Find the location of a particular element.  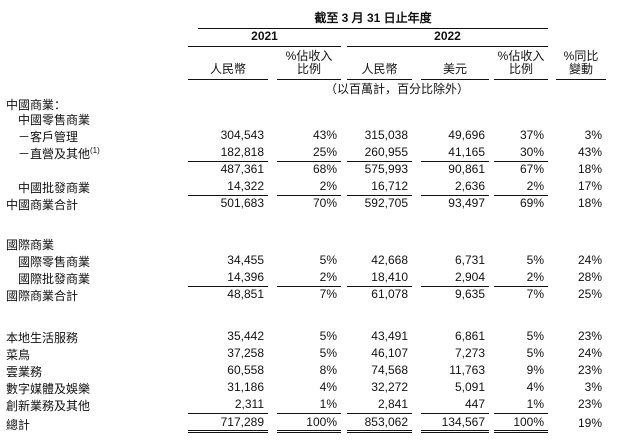

table-row: 國際批發商業 14,396 2% 18,410 2,904 2% 28% is located at coordinates (303, 278).